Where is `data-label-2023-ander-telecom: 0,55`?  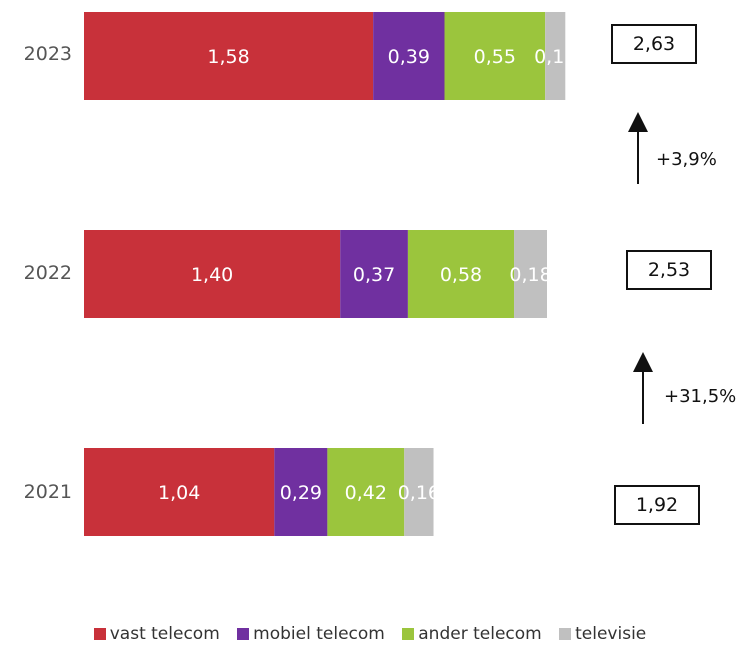
data-label-2023-ander-telecom: 0,55 is located at coordinates (495, 57).